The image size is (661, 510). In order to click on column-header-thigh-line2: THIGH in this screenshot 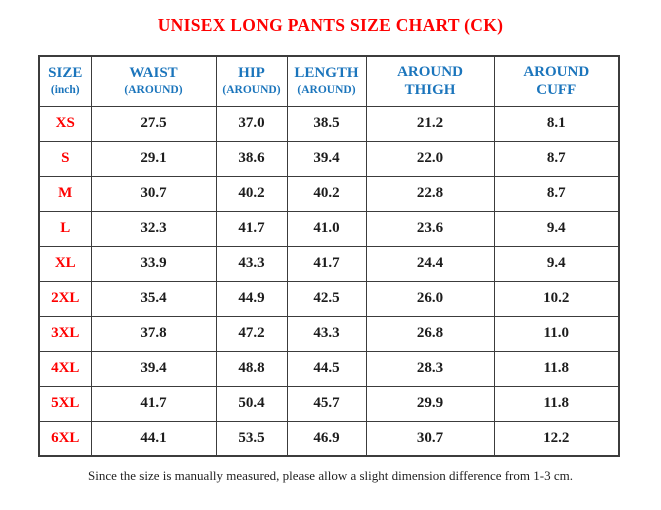, I will do `click(430, 90)`.